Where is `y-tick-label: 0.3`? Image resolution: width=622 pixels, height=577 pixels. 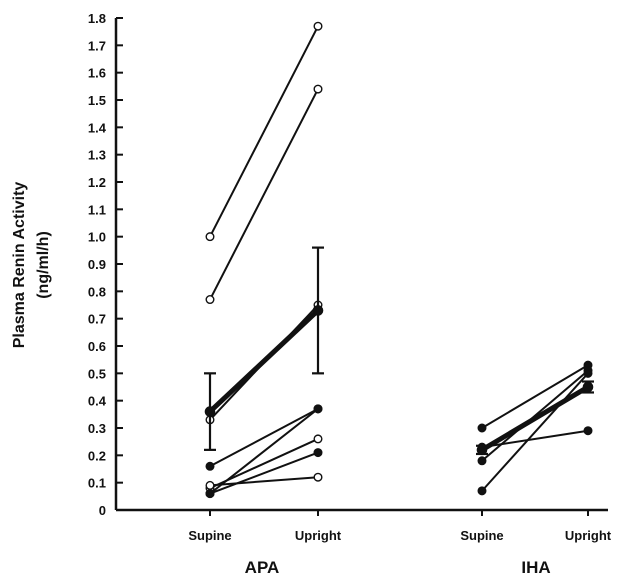 y-tick-label: 0.3 is located at coordinates (97, 428).